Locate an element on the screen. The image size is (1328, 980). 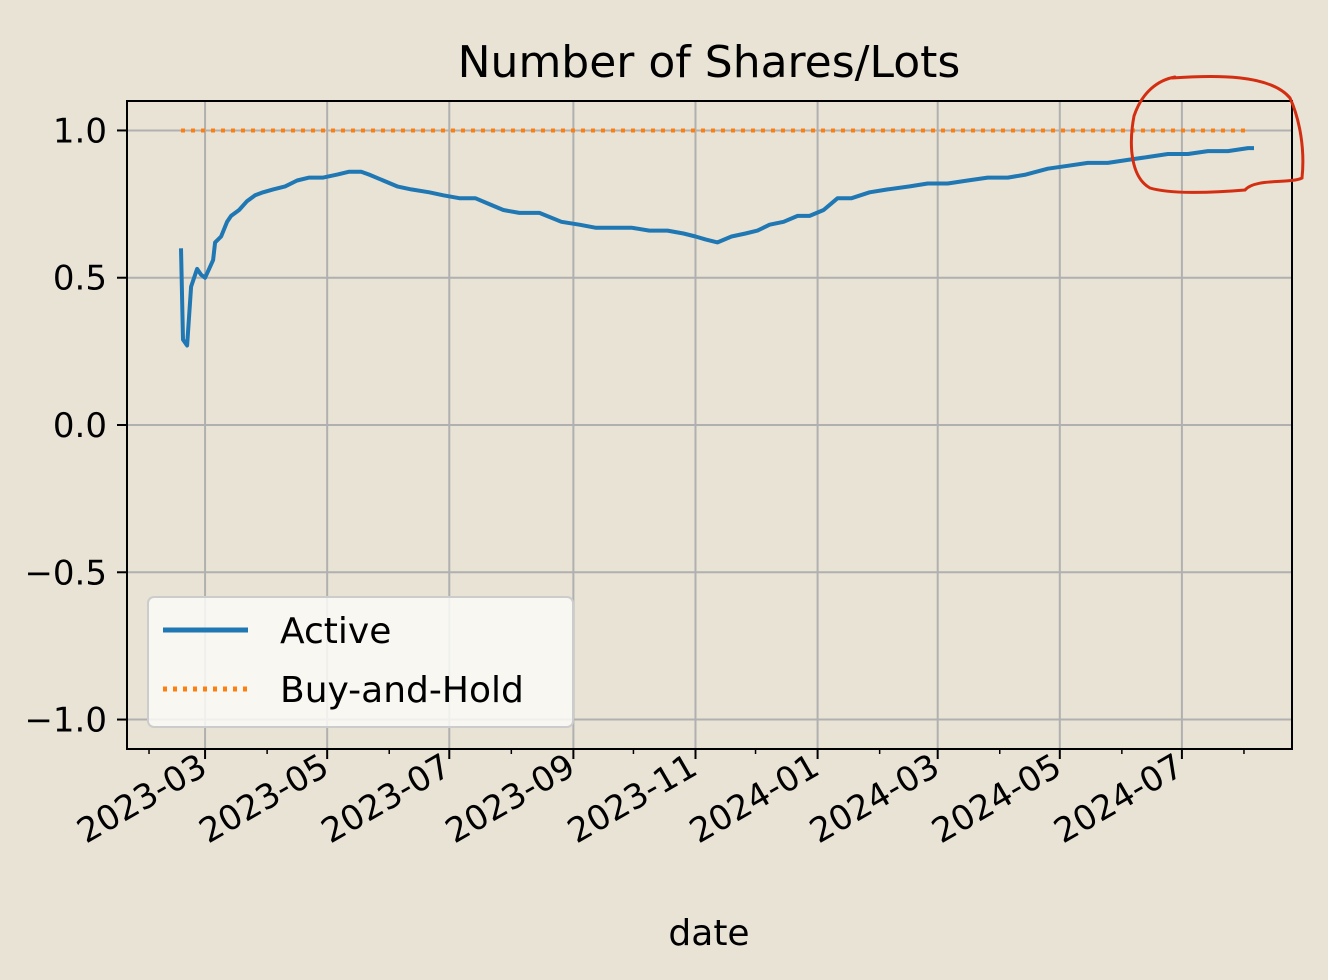
y-tick-label: −1.0 is located at coordinates (65, 721).